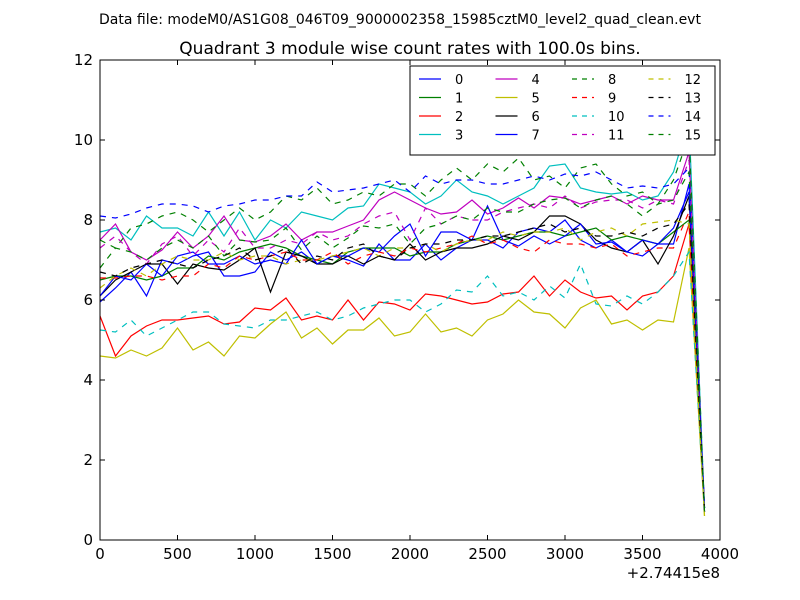 The width and height of the screenshot is (800, 600). What do you see at coordinates (88, 220) in the screenshot?
I see `y-tick-label: 8` at bounding box center [88, 220].